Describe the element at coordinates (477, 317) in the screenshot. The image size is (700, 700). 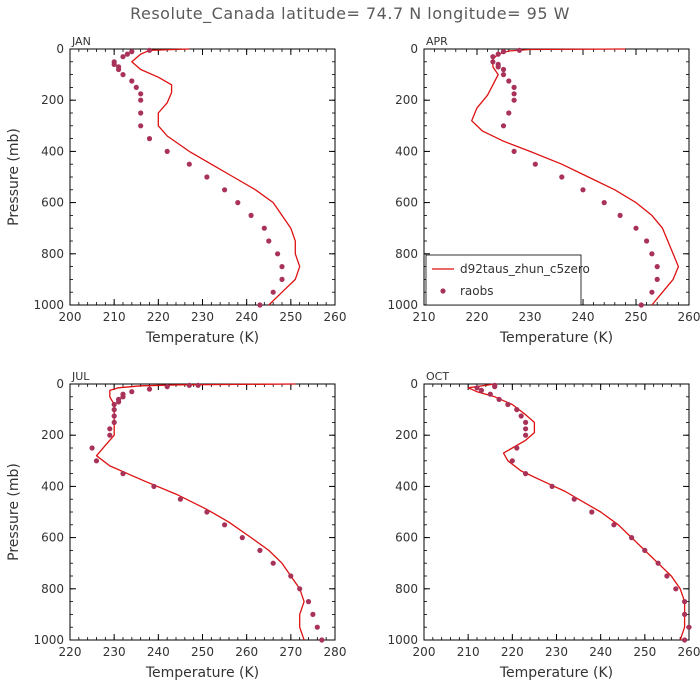
I see `x-tick-label: 220` at that location.